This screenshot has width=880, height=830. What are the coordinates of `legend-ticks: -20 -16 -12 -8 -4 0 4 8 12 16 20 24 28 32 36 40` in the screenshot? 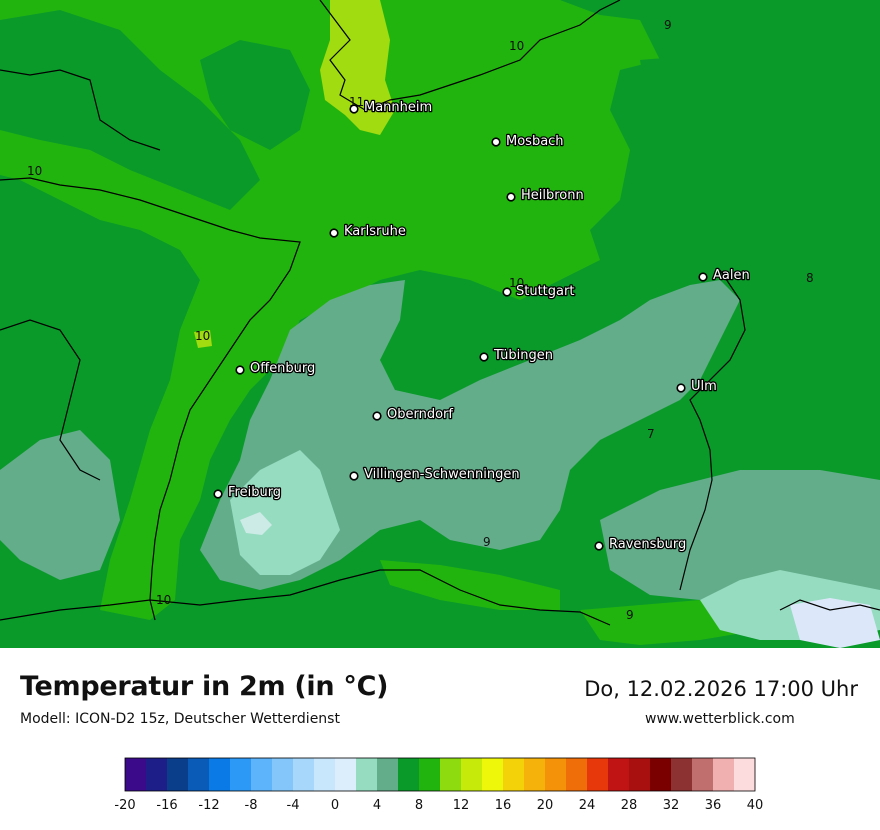 It's located at (439, 805).